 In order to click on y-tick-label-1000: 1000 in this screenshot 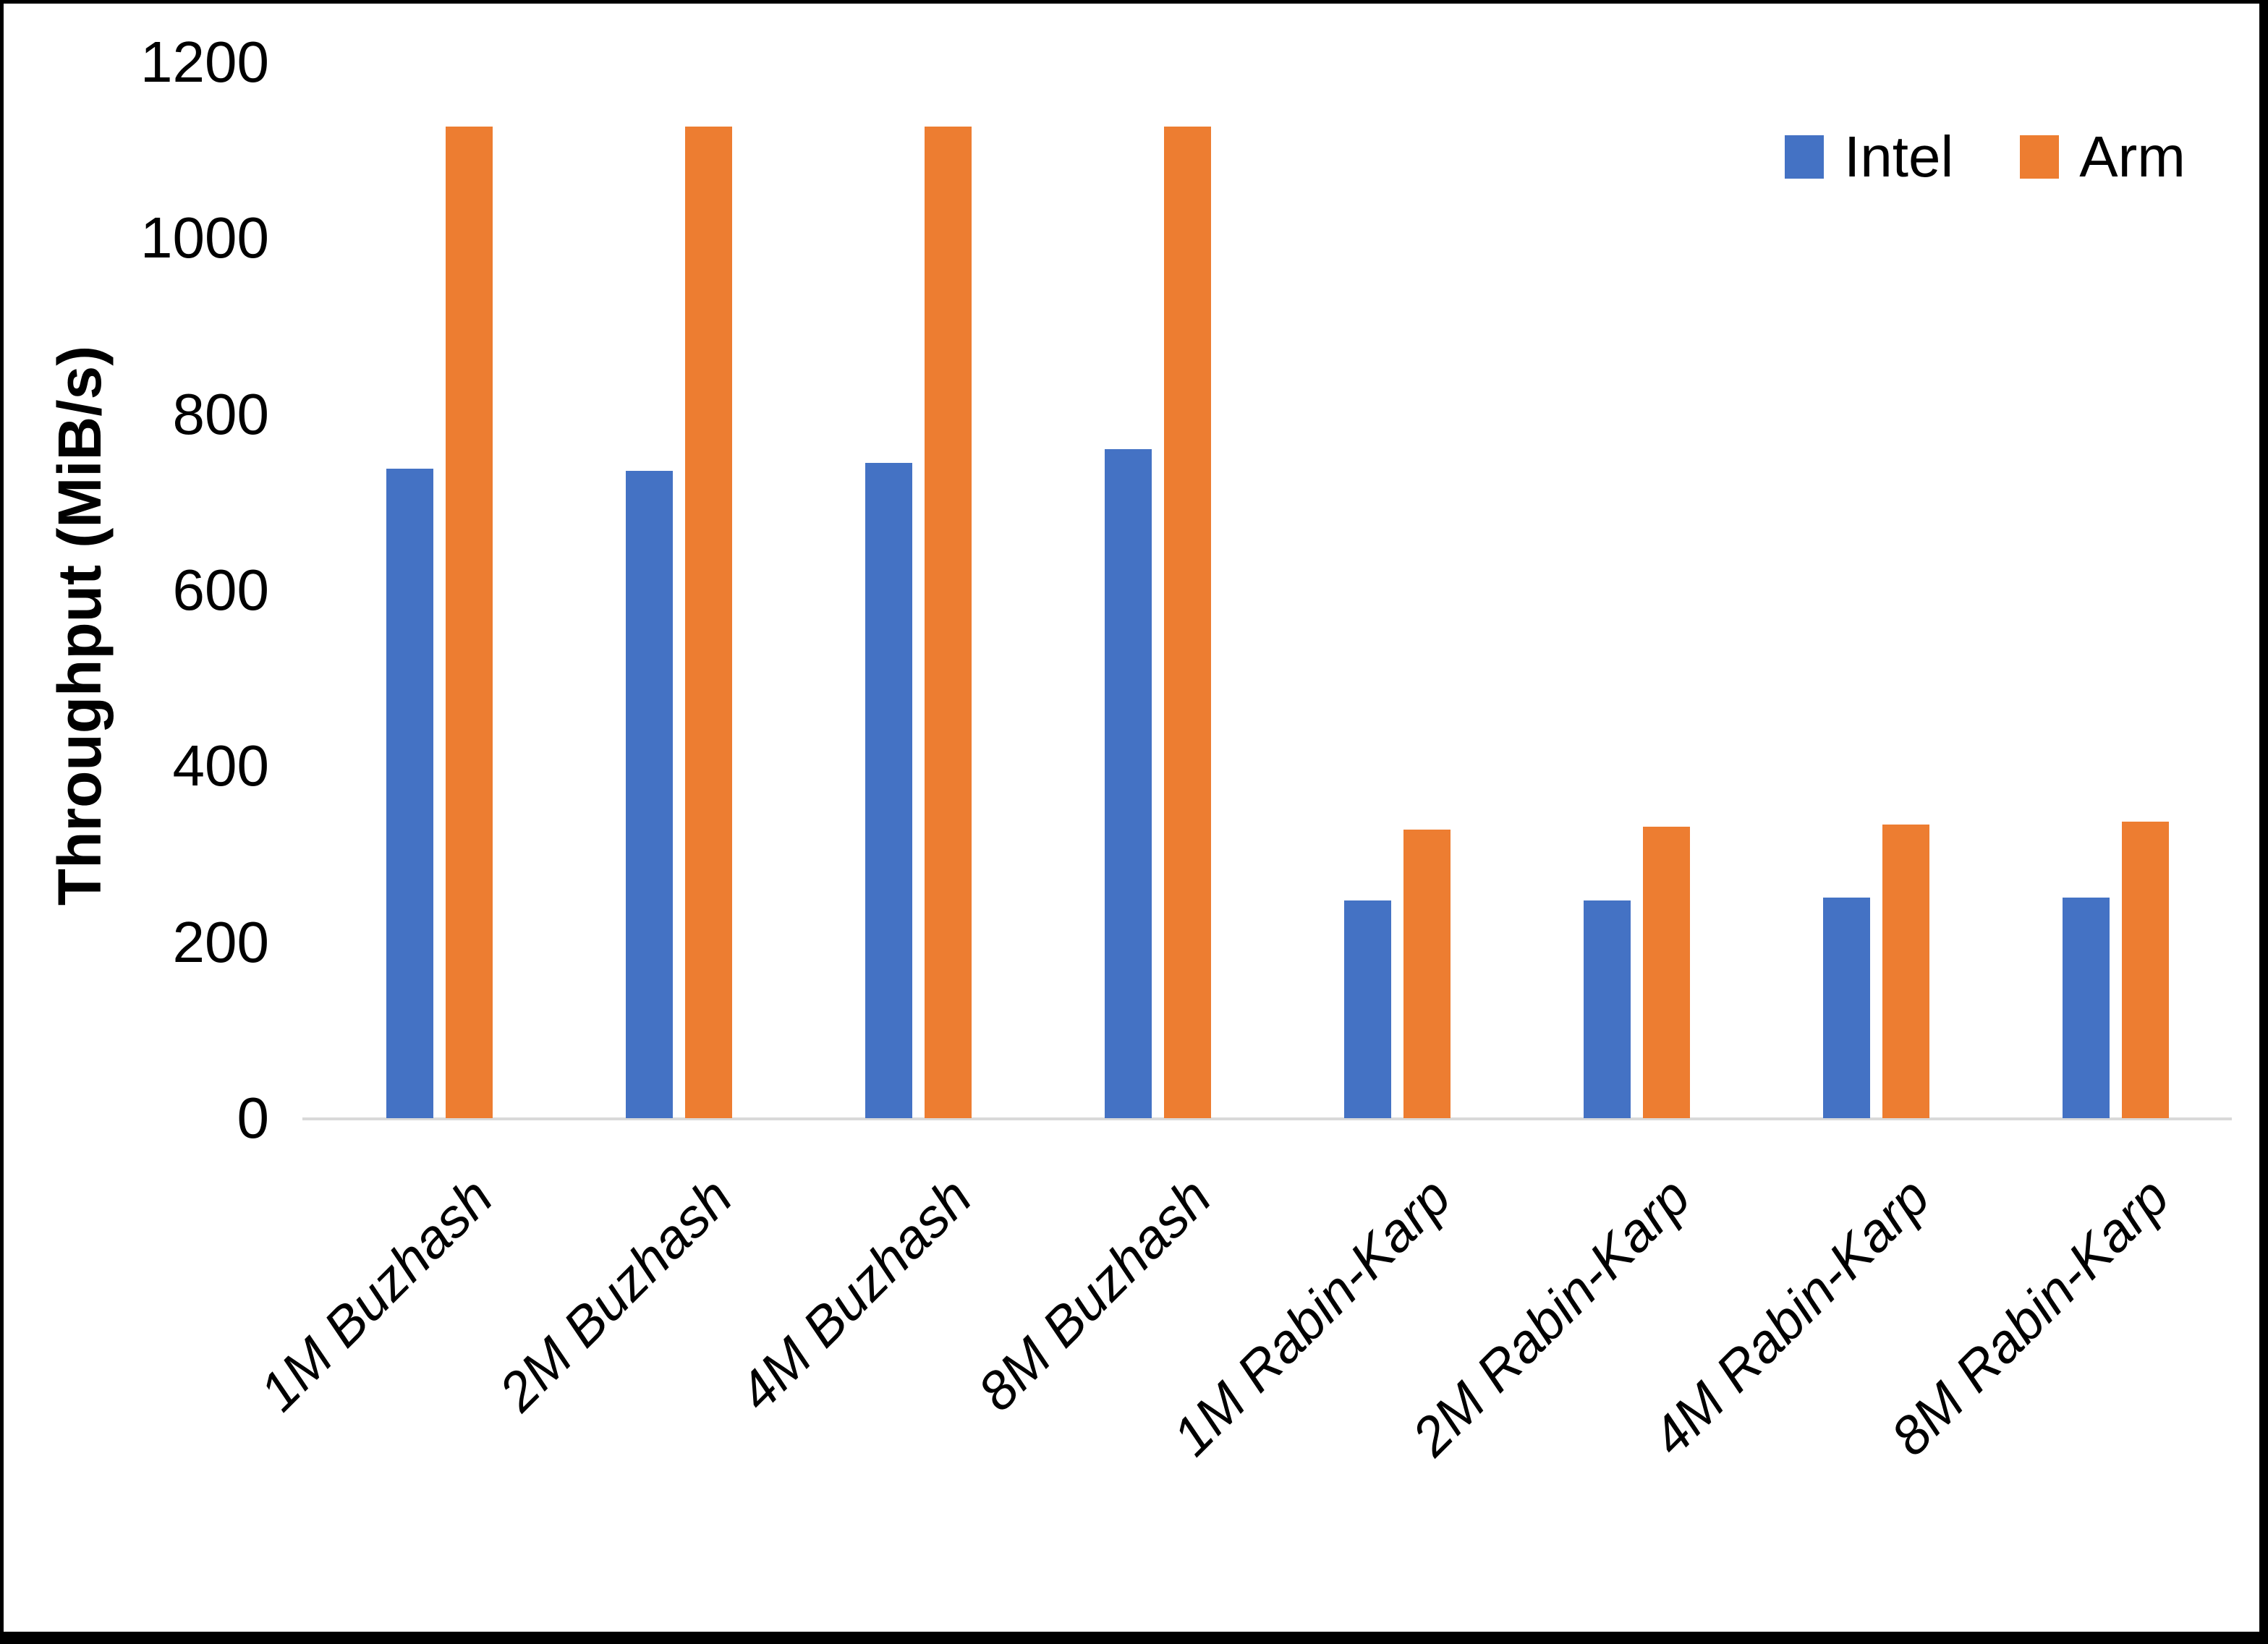, I will do `click(204, 238)`.